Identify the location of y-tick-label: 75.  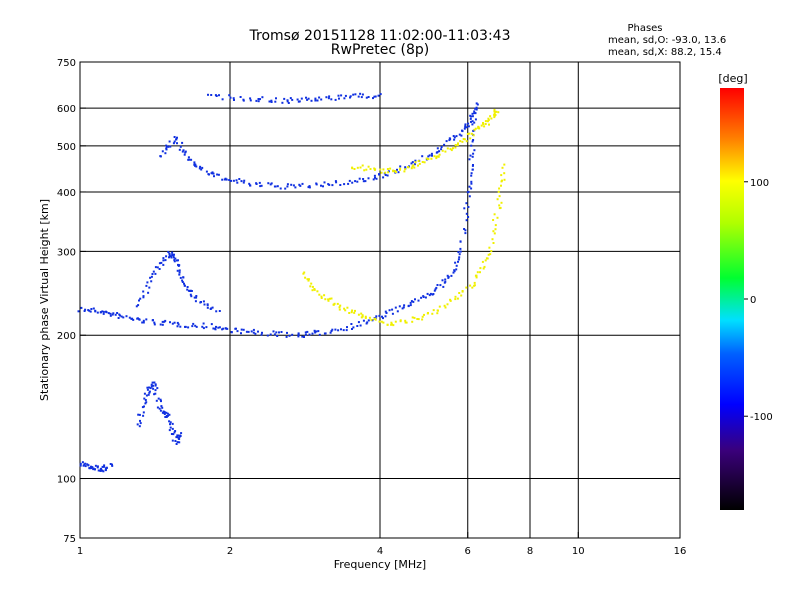
(69, 539).